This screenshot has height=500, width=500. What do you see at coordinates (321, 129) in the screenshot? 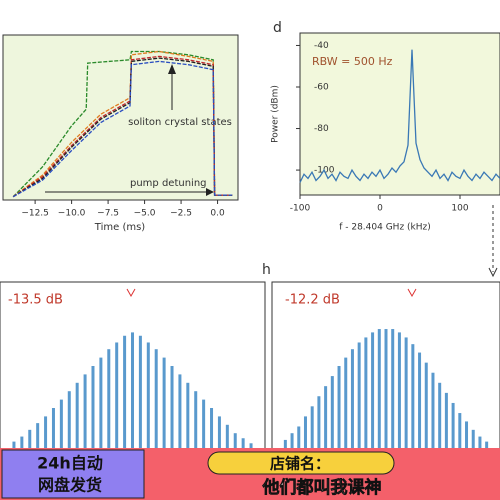
I see `y-tick-label: -80` at bounding box center [321, 129].